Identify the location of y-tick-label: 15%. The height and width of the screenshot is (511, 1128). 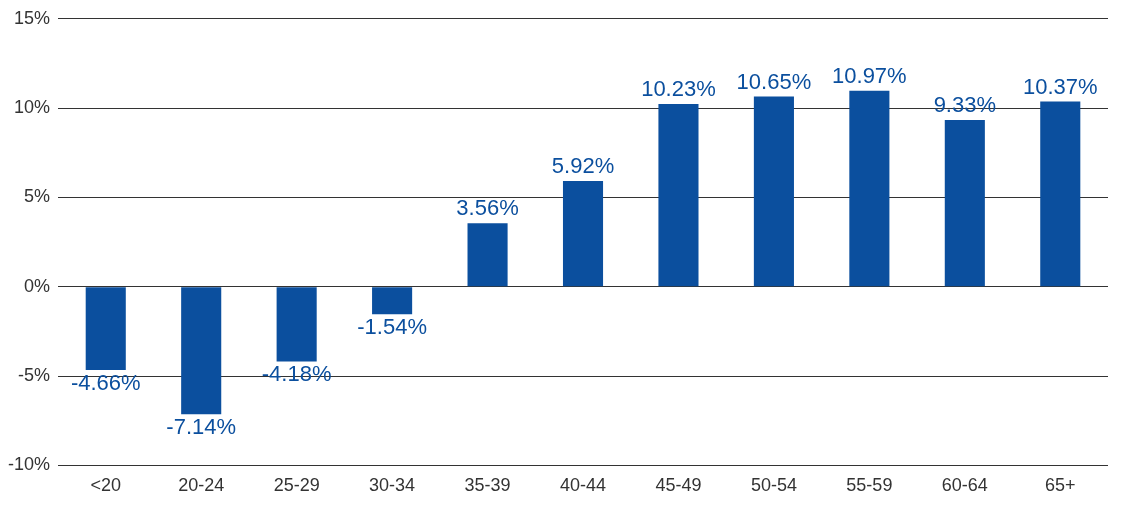
(32, 17).